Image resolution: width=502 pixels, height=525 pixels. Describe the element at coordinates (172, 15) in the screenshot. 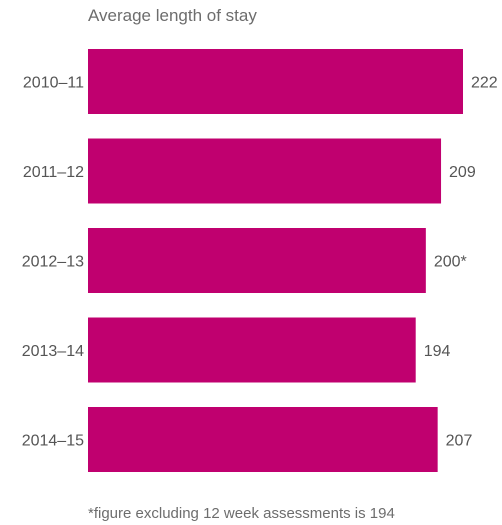

I see `chart-title: Average length of stay` at that location.